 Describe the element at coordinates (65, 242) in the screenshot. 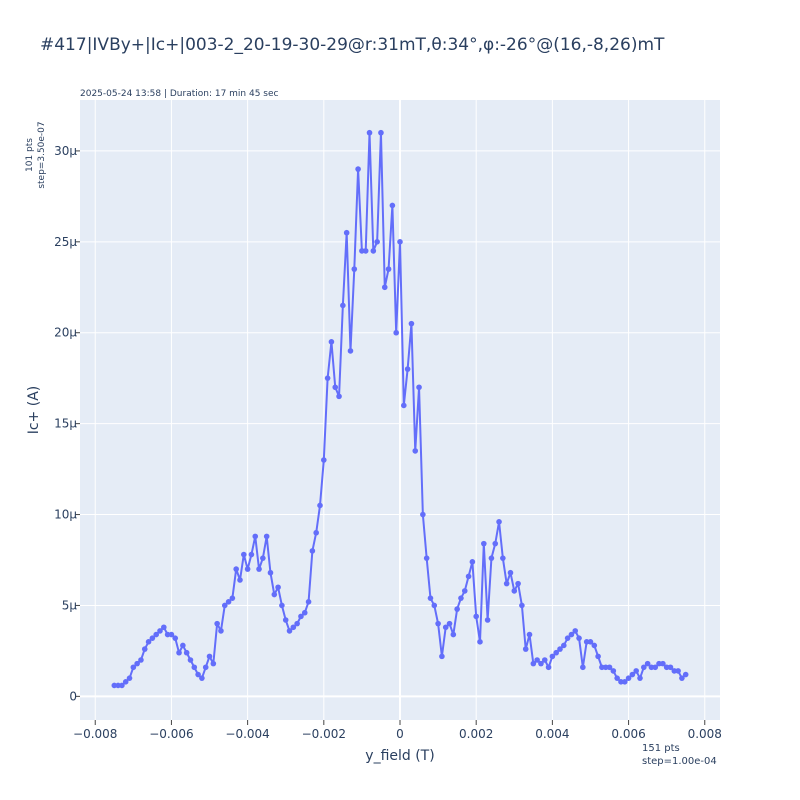

I see `y-tick-label: 25μ` at that location.